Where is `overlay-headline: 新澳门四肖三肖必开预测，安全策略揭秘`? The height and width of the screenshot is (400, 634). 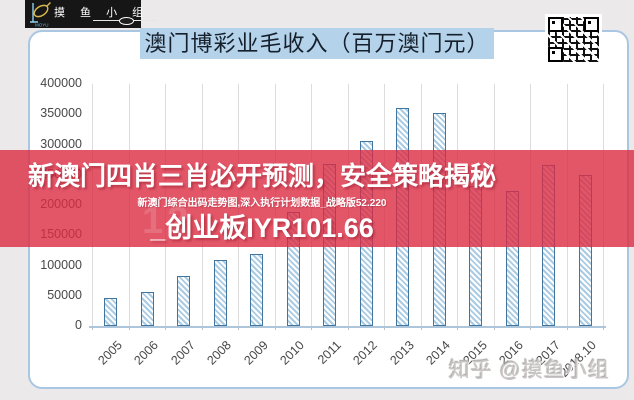
overlay-headline: 新澳门四肖三肖必开预测，安全策略揭秘 is located at coordinates (261, 176).